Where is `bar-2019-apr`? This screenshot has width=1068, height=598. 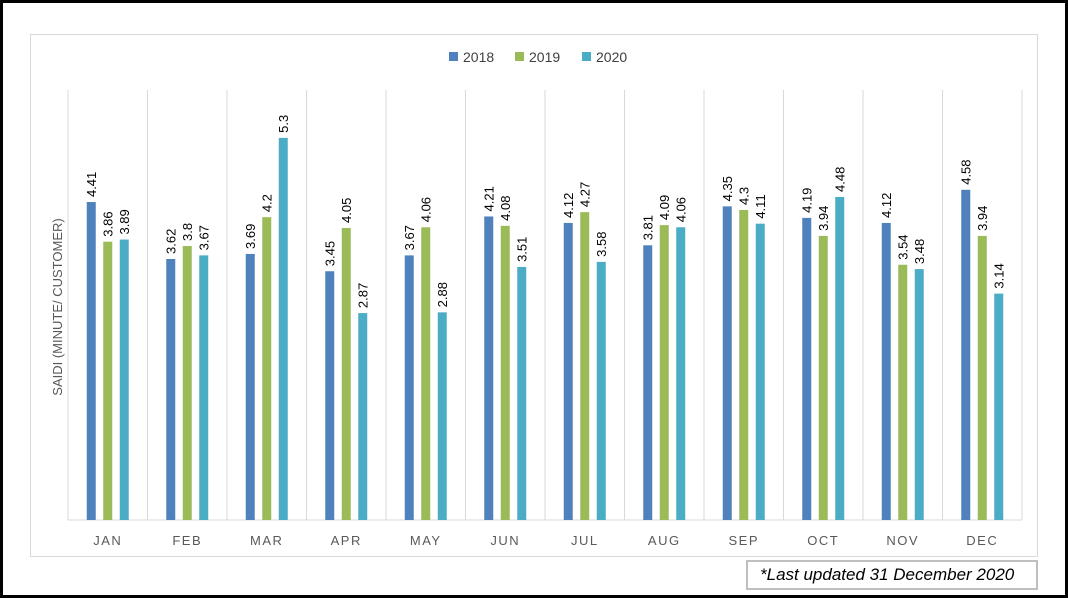 bar-2019-apr is located at coordinates (346, 373).